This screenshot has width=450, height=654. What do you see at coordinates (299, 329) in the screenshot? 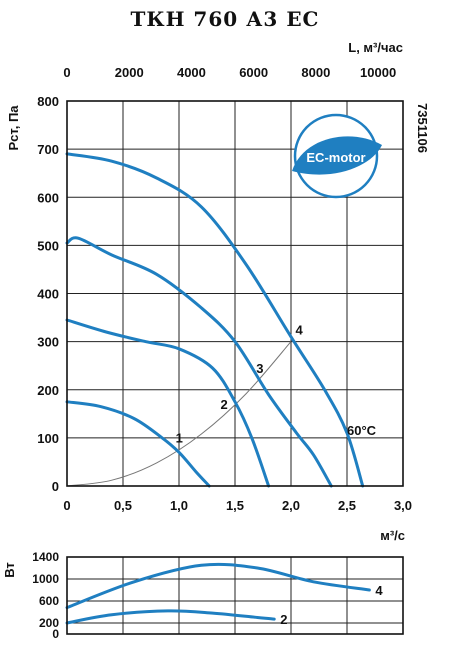
I see `curve-label: 4` at bounding box center [299, 329].